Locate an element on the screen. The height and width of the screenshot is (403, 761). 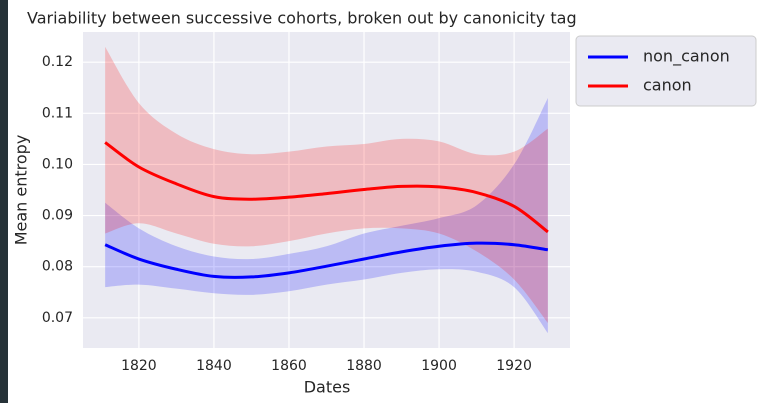
x-tick-label: 1840 is located at coordinates (214, 366).